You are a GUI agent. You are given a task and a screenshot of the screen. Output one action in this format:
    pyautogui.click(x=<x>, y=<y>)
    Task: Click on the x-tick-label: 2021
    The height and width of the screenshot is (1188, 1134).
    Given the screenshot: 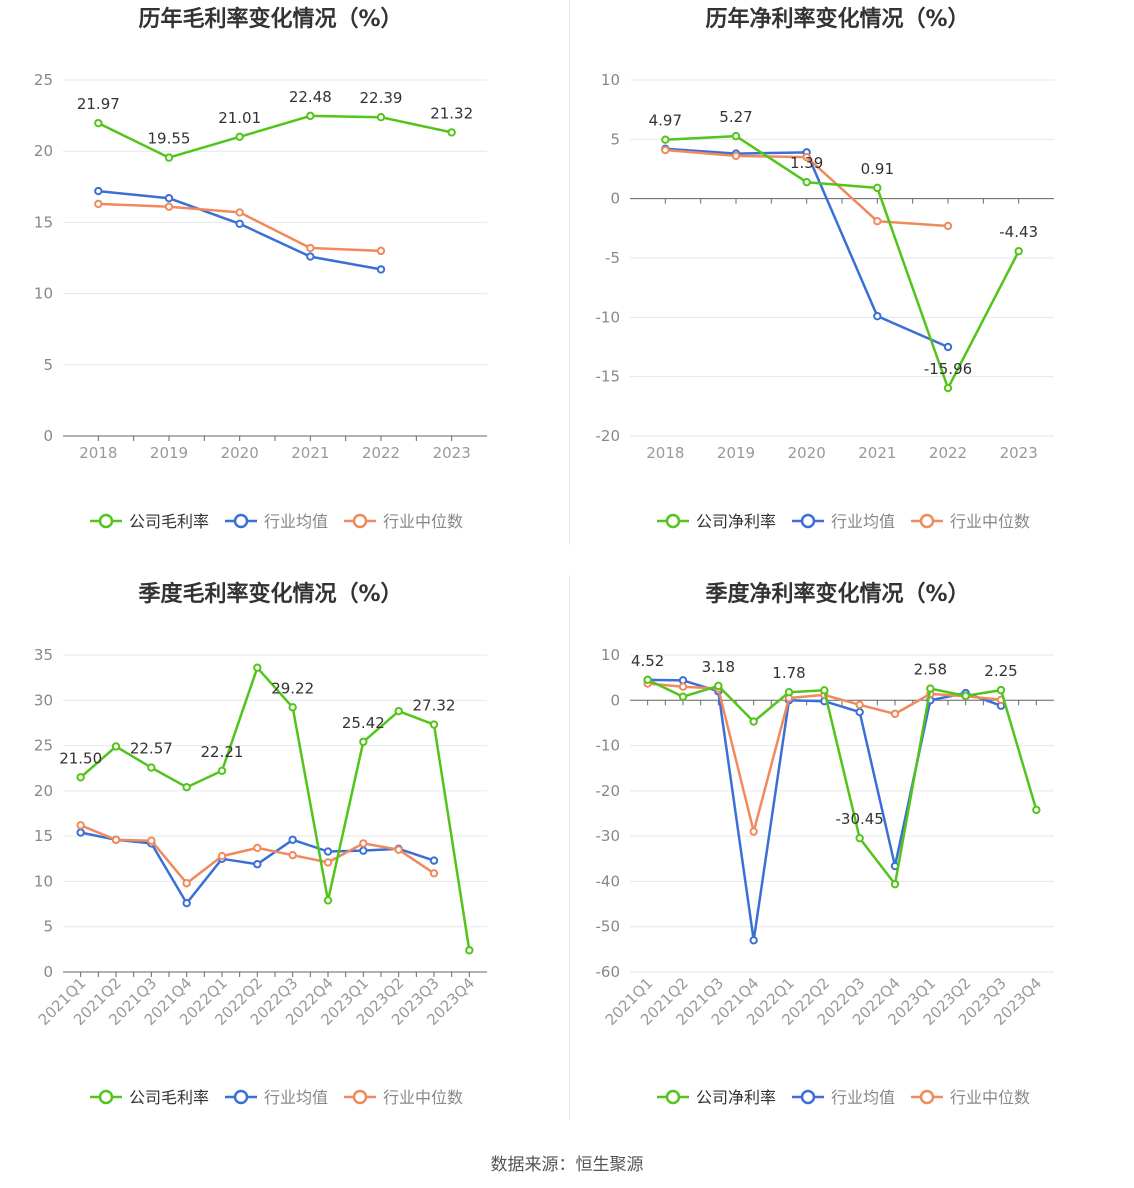 What is the action you would take?
    pyautogui.click(x=310, y=453)
    